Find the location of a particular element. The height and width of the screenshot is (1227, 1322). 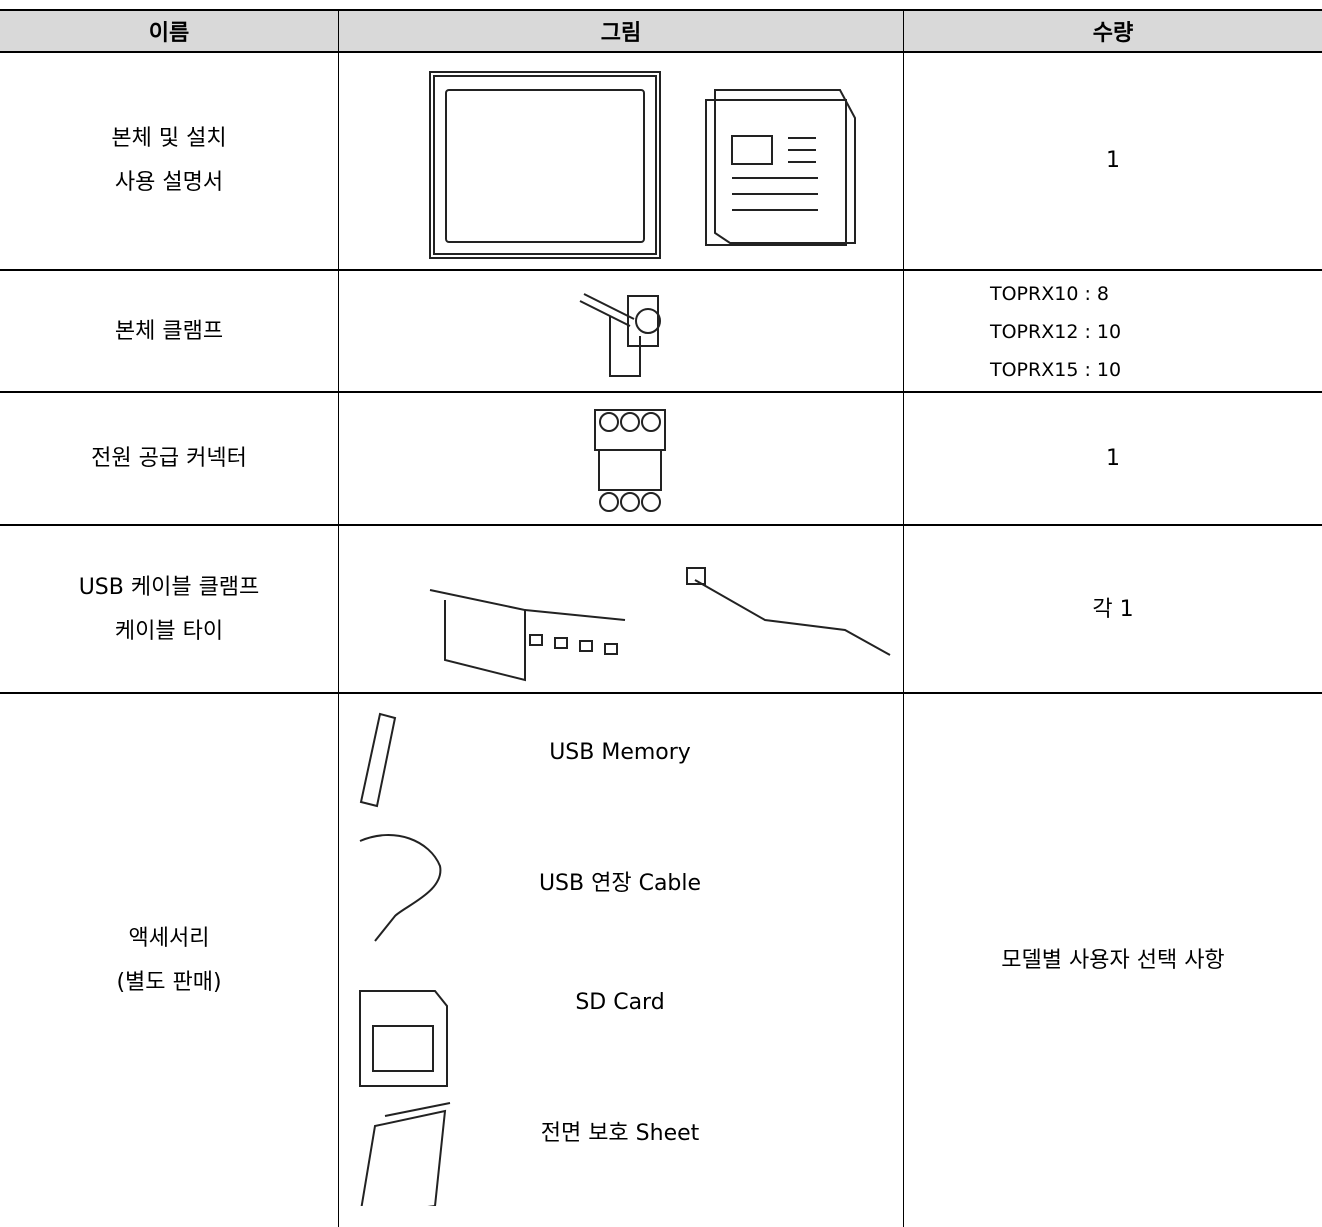

name-line: 본체 클램프 is located at coordinates (169, 331).